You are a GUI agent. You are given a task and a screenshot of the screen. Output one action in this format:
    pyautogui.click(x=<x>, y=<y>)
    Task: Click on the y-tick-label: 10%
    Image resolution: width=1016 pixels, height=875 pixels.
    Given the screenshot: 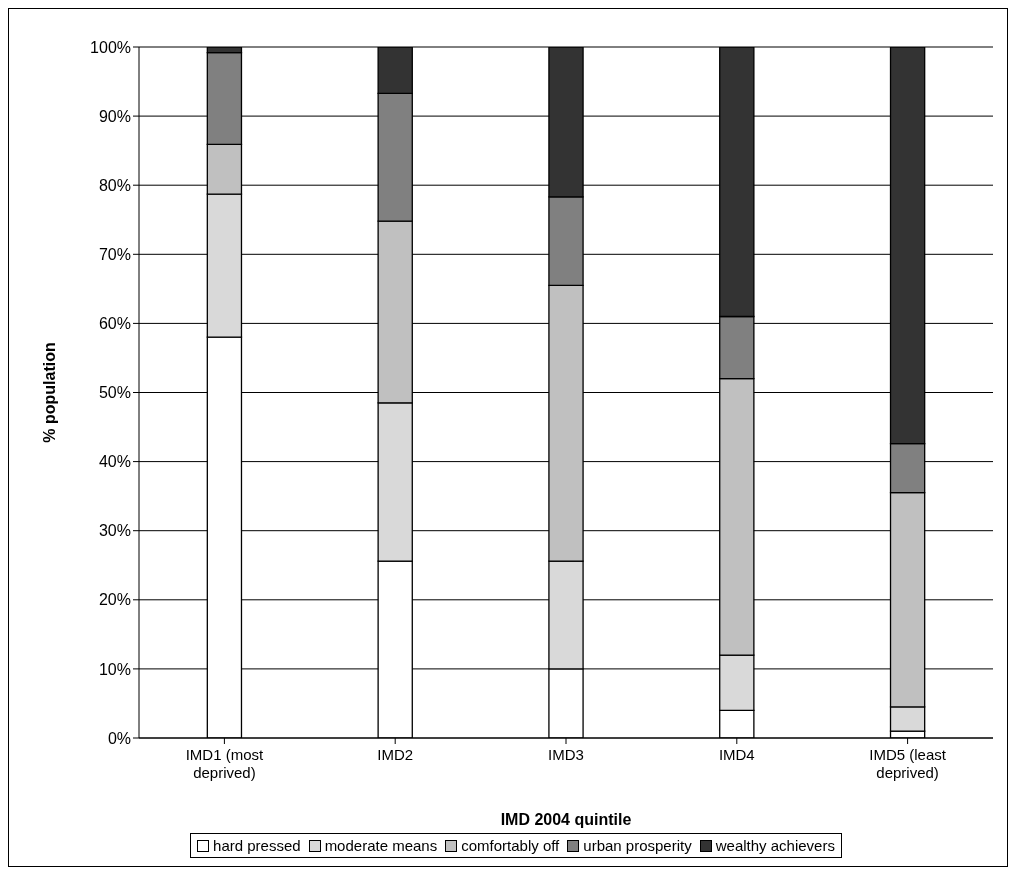 What is the action you would take?
    pyautogui.click(x=114, y=669)
    